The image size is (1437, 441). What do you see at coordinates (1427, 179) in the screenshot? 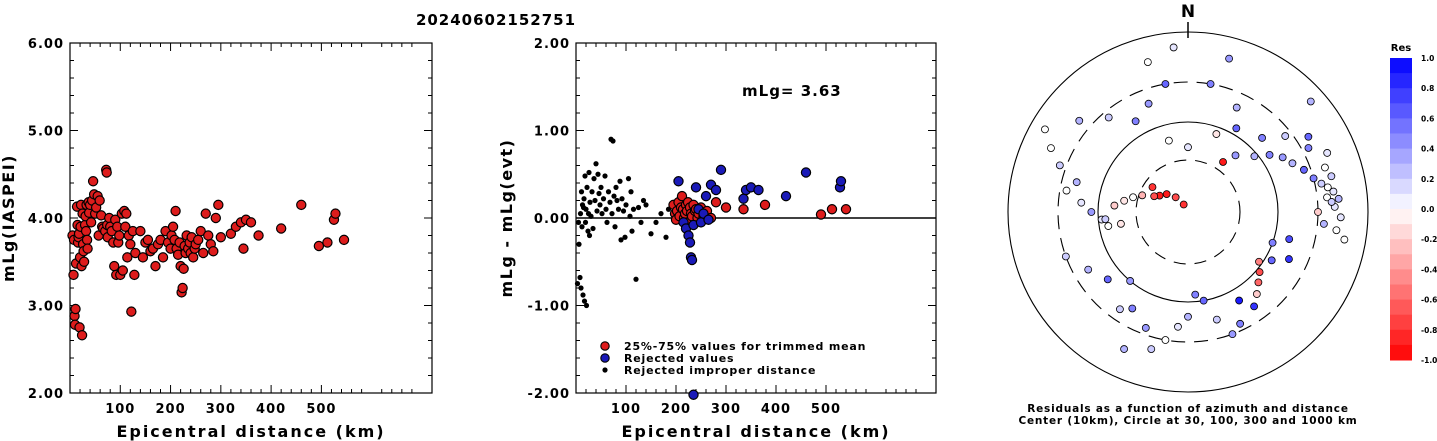
I see `colorbar-tick-label: 0.2` at bounding box center [1427, 179].